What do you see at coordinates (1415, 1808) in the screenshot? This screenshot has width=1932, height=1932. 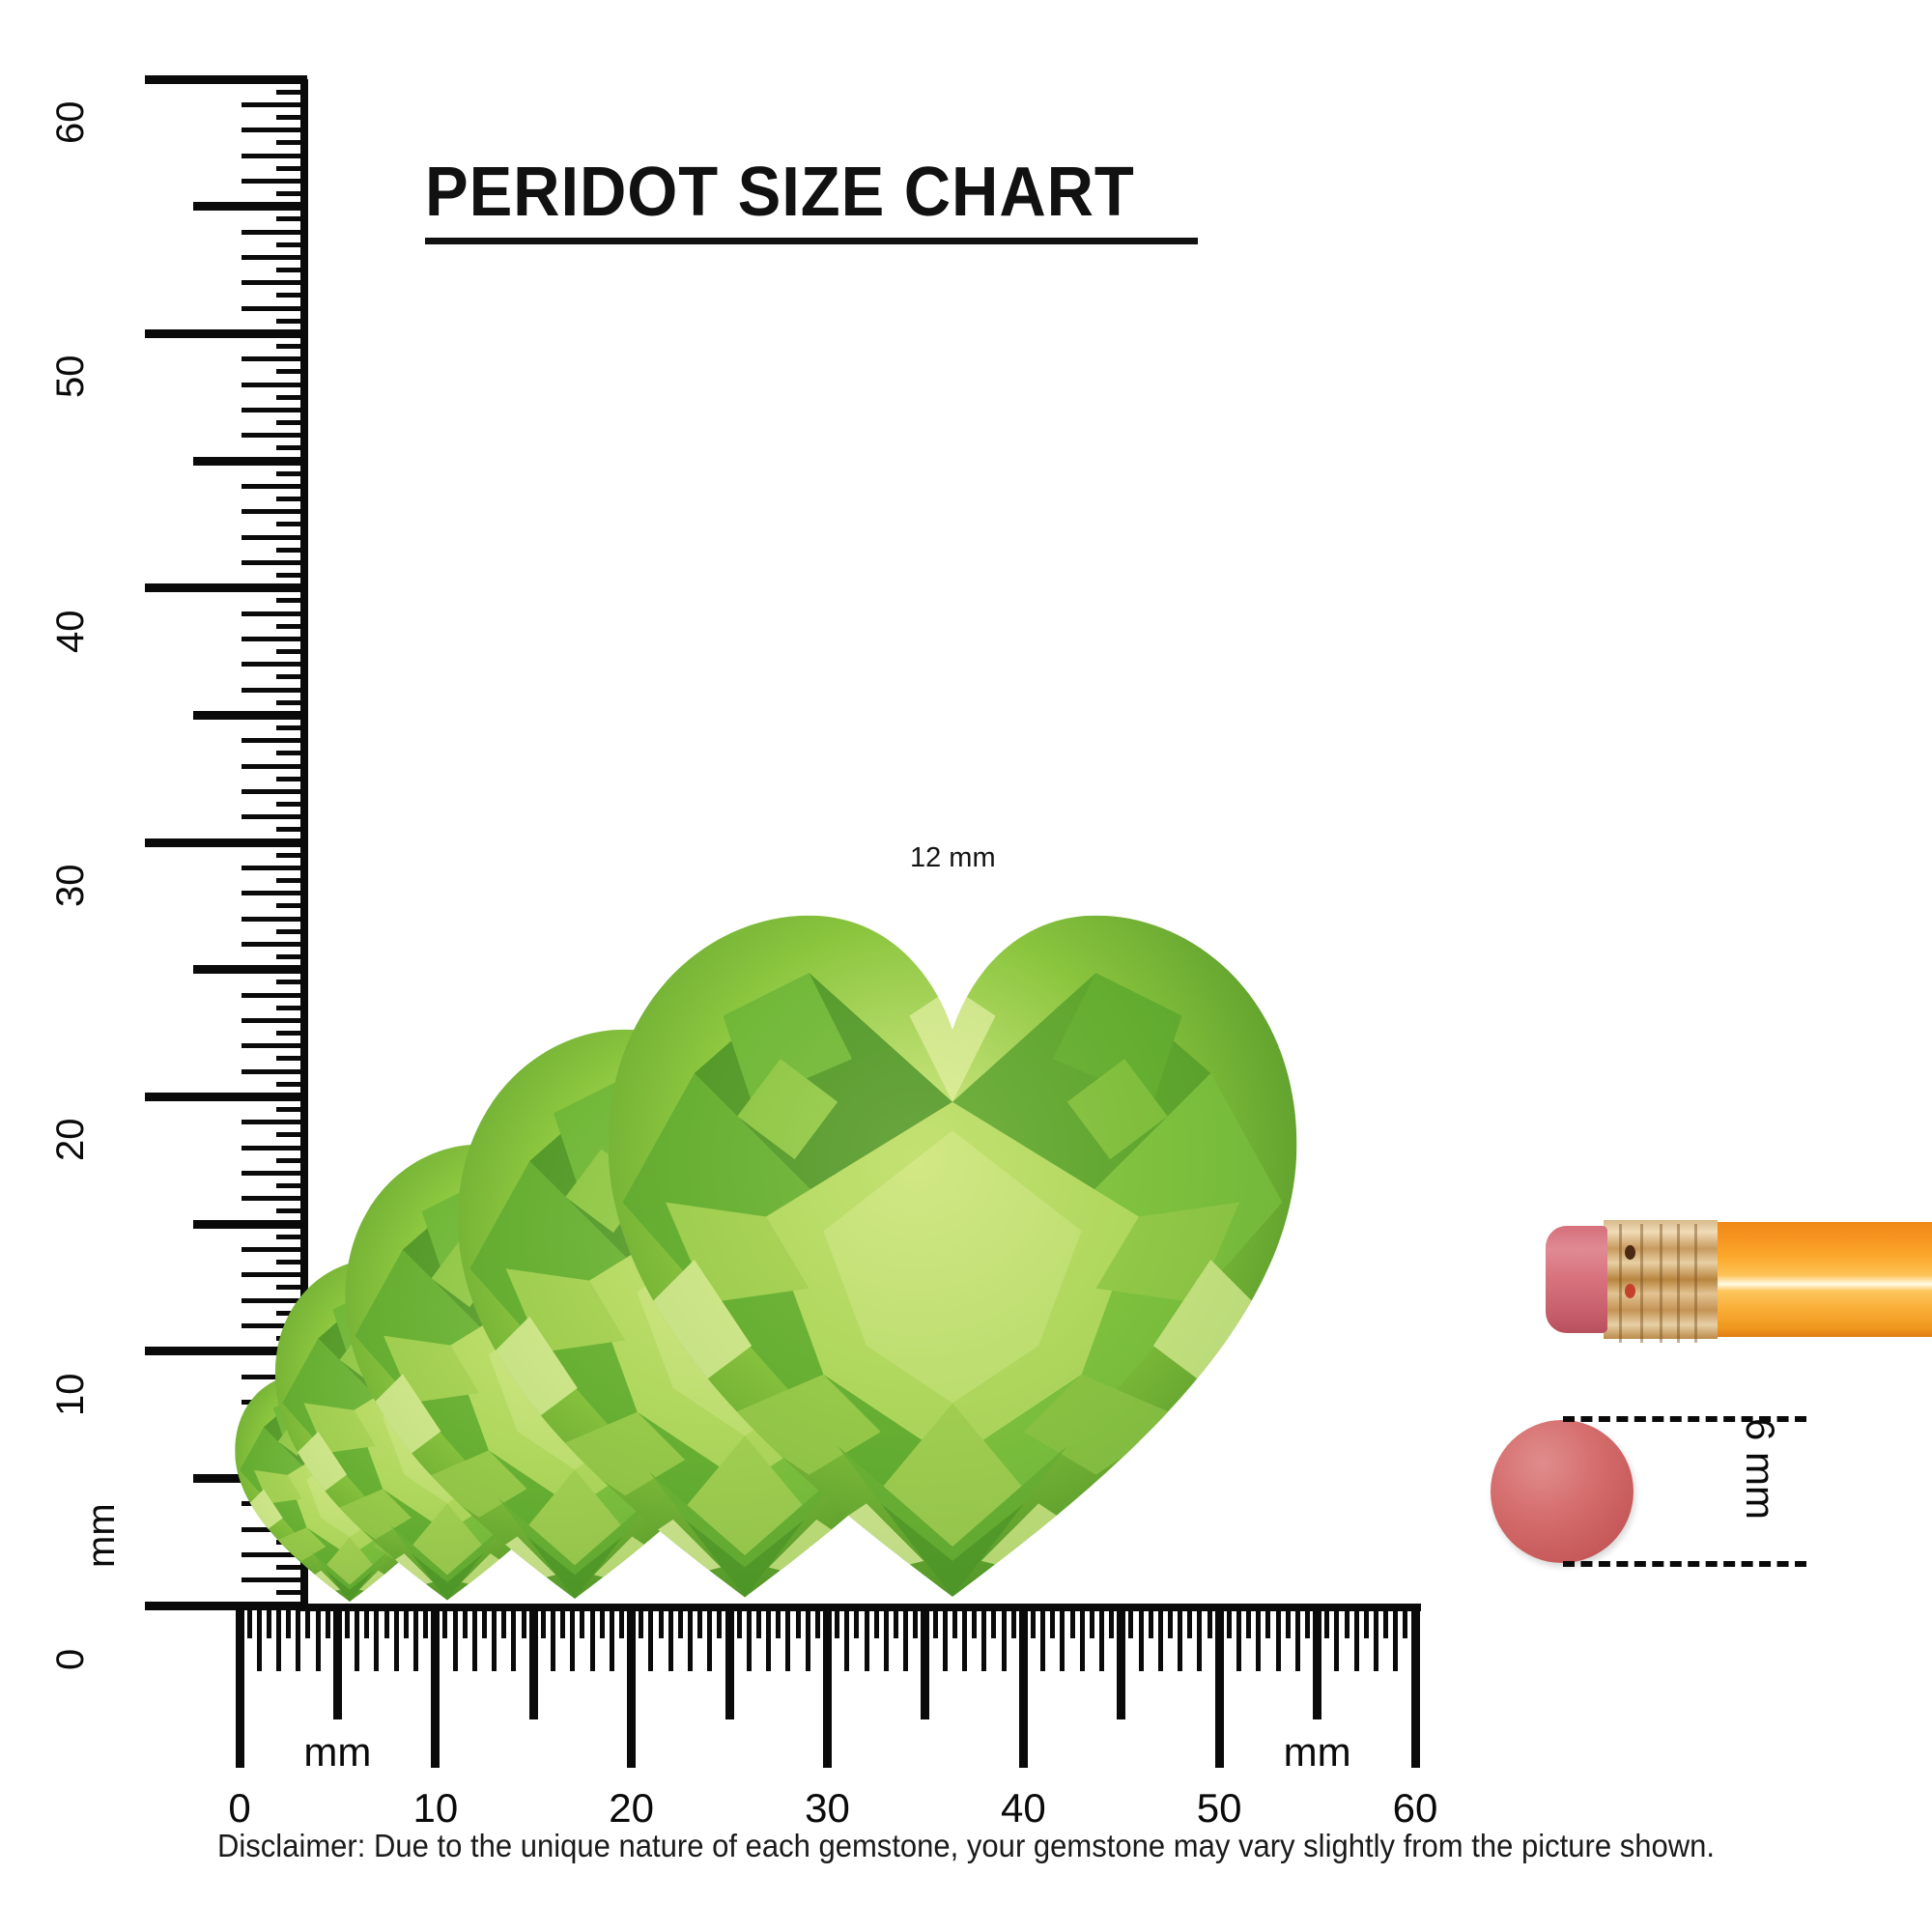 I see `horizontal-tick-label: 60` at bounding box center [1415, 1808].